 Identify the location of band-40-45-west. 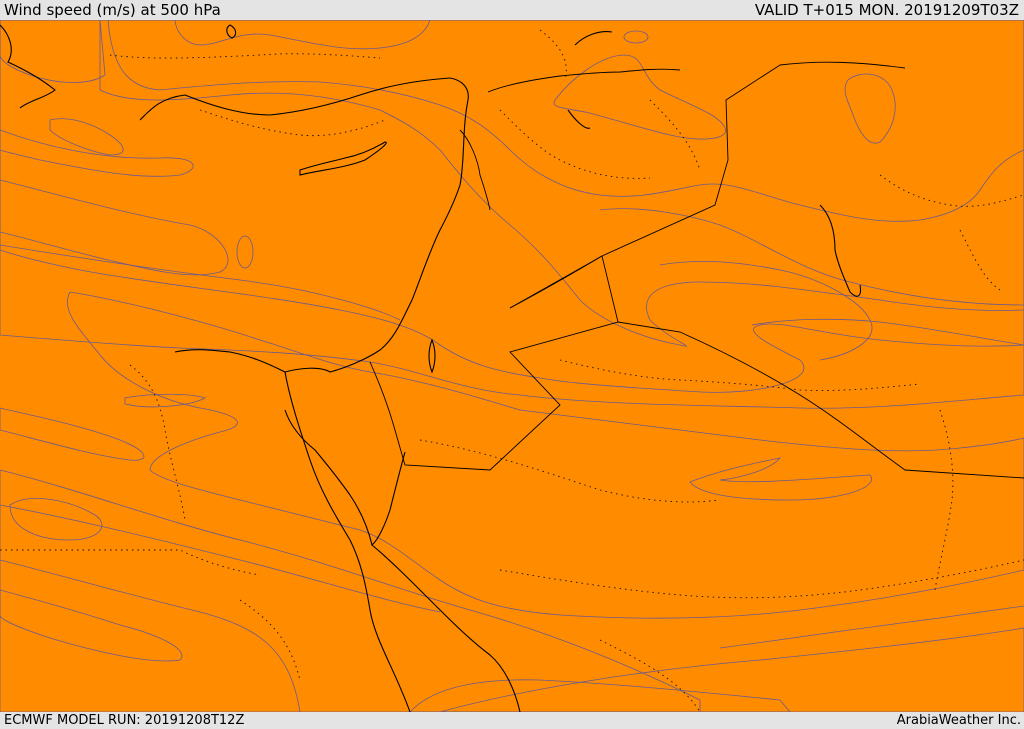
(72, 434).